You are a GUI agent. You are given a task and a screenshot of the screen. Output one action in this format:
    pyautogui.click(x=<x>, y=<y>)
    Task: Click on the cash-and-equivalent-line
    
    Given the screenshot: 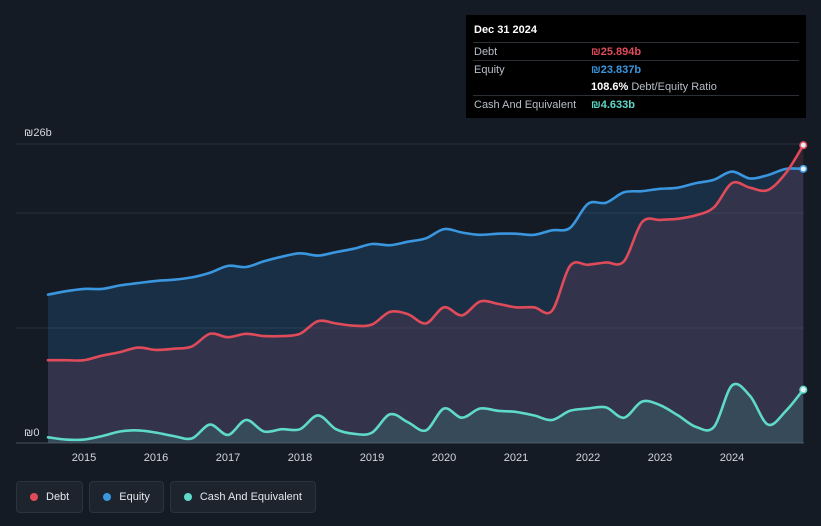 What is the action you would take?
    pyautogui.click(x=425, y=412)
    